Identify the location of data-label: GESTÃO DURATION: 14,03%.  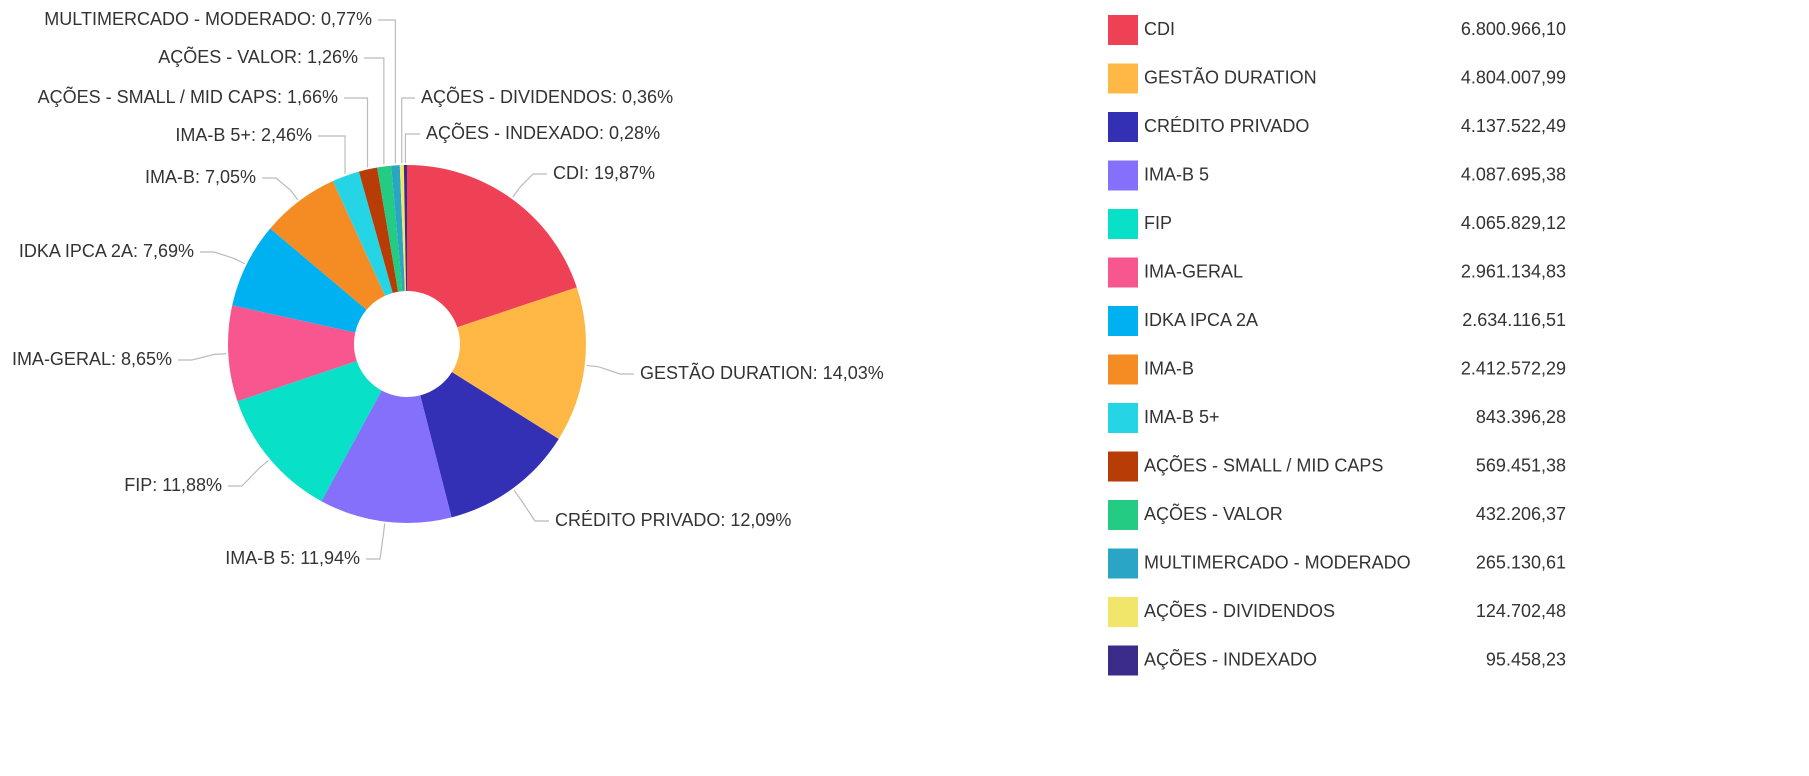
(762, 372).